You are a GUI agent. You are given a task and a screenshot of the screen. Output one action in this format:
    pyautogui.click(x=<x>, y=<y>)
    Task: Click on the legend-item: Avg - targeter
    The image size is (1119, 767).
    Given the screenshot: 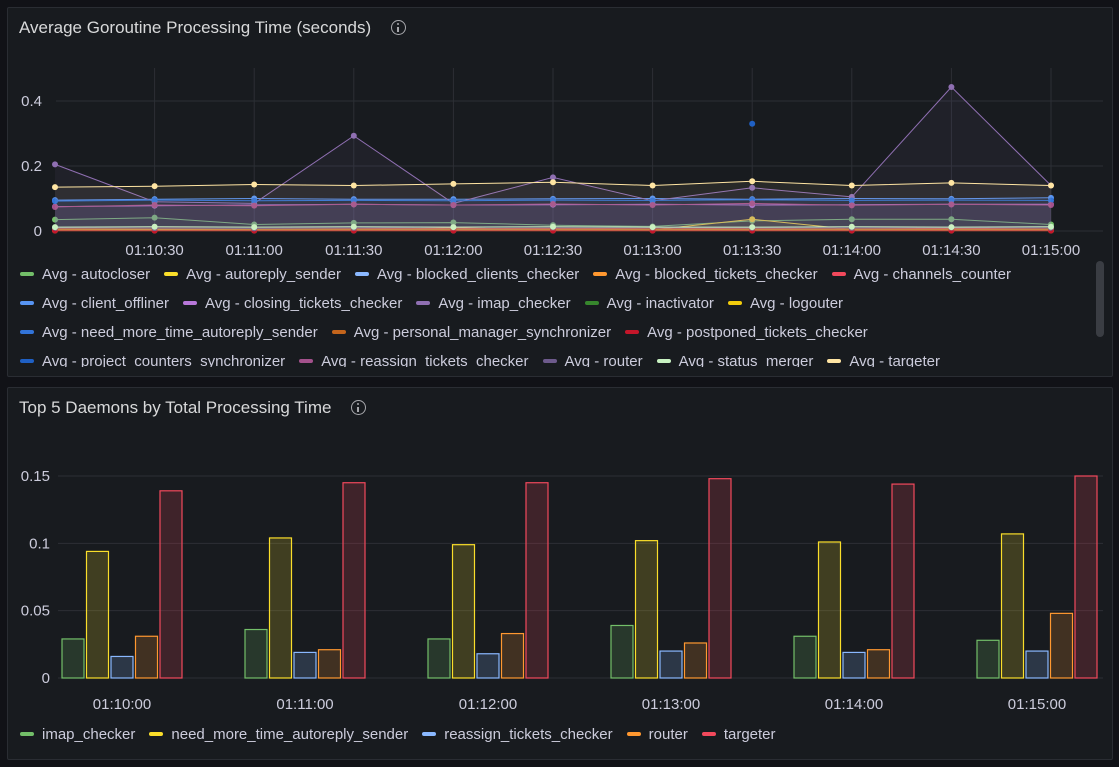 What is the action you would take?
    pyautogui.click(x=883, y=359)
    